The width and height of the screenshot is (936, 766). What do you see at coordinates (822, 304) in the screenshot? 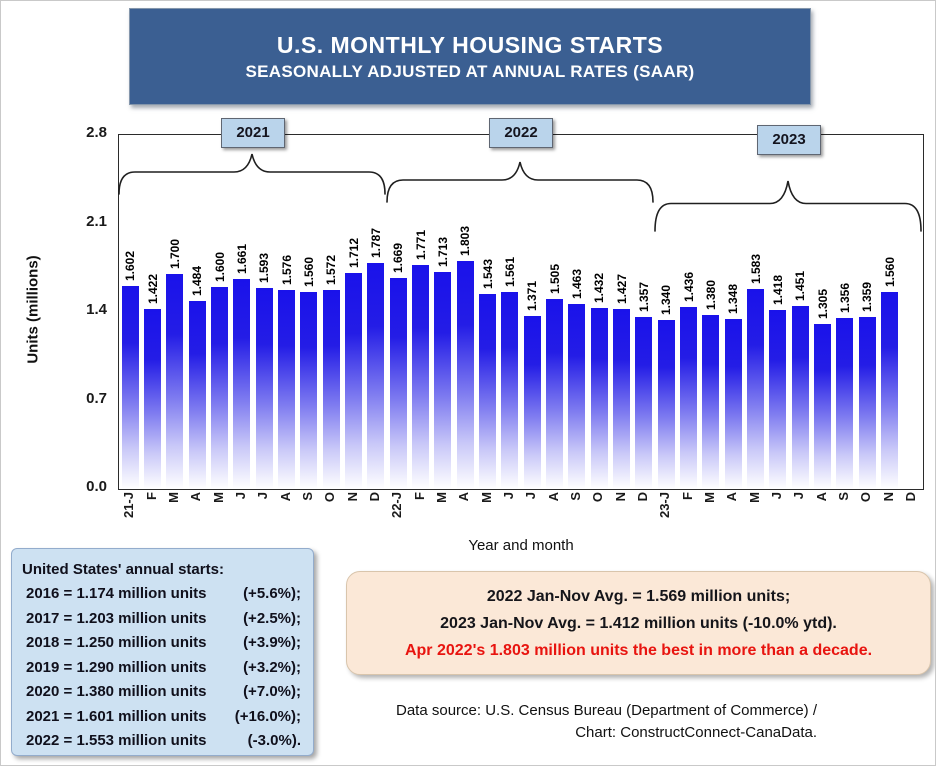
I see `bar-value-label: 1.305` at bounding box center [822, 304].